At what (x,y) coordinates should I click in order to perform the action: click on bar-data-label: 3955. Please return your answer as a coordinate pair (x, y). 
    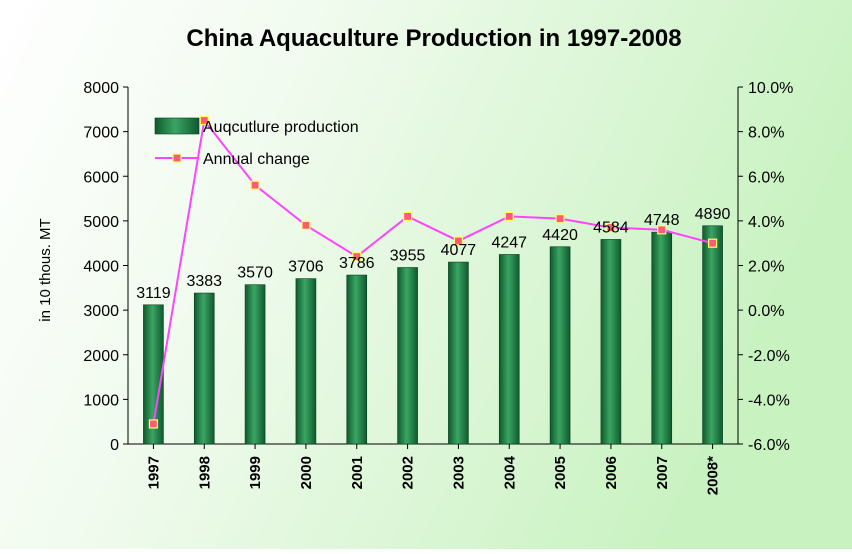
    Looking at the image, I should click on (408, 256).